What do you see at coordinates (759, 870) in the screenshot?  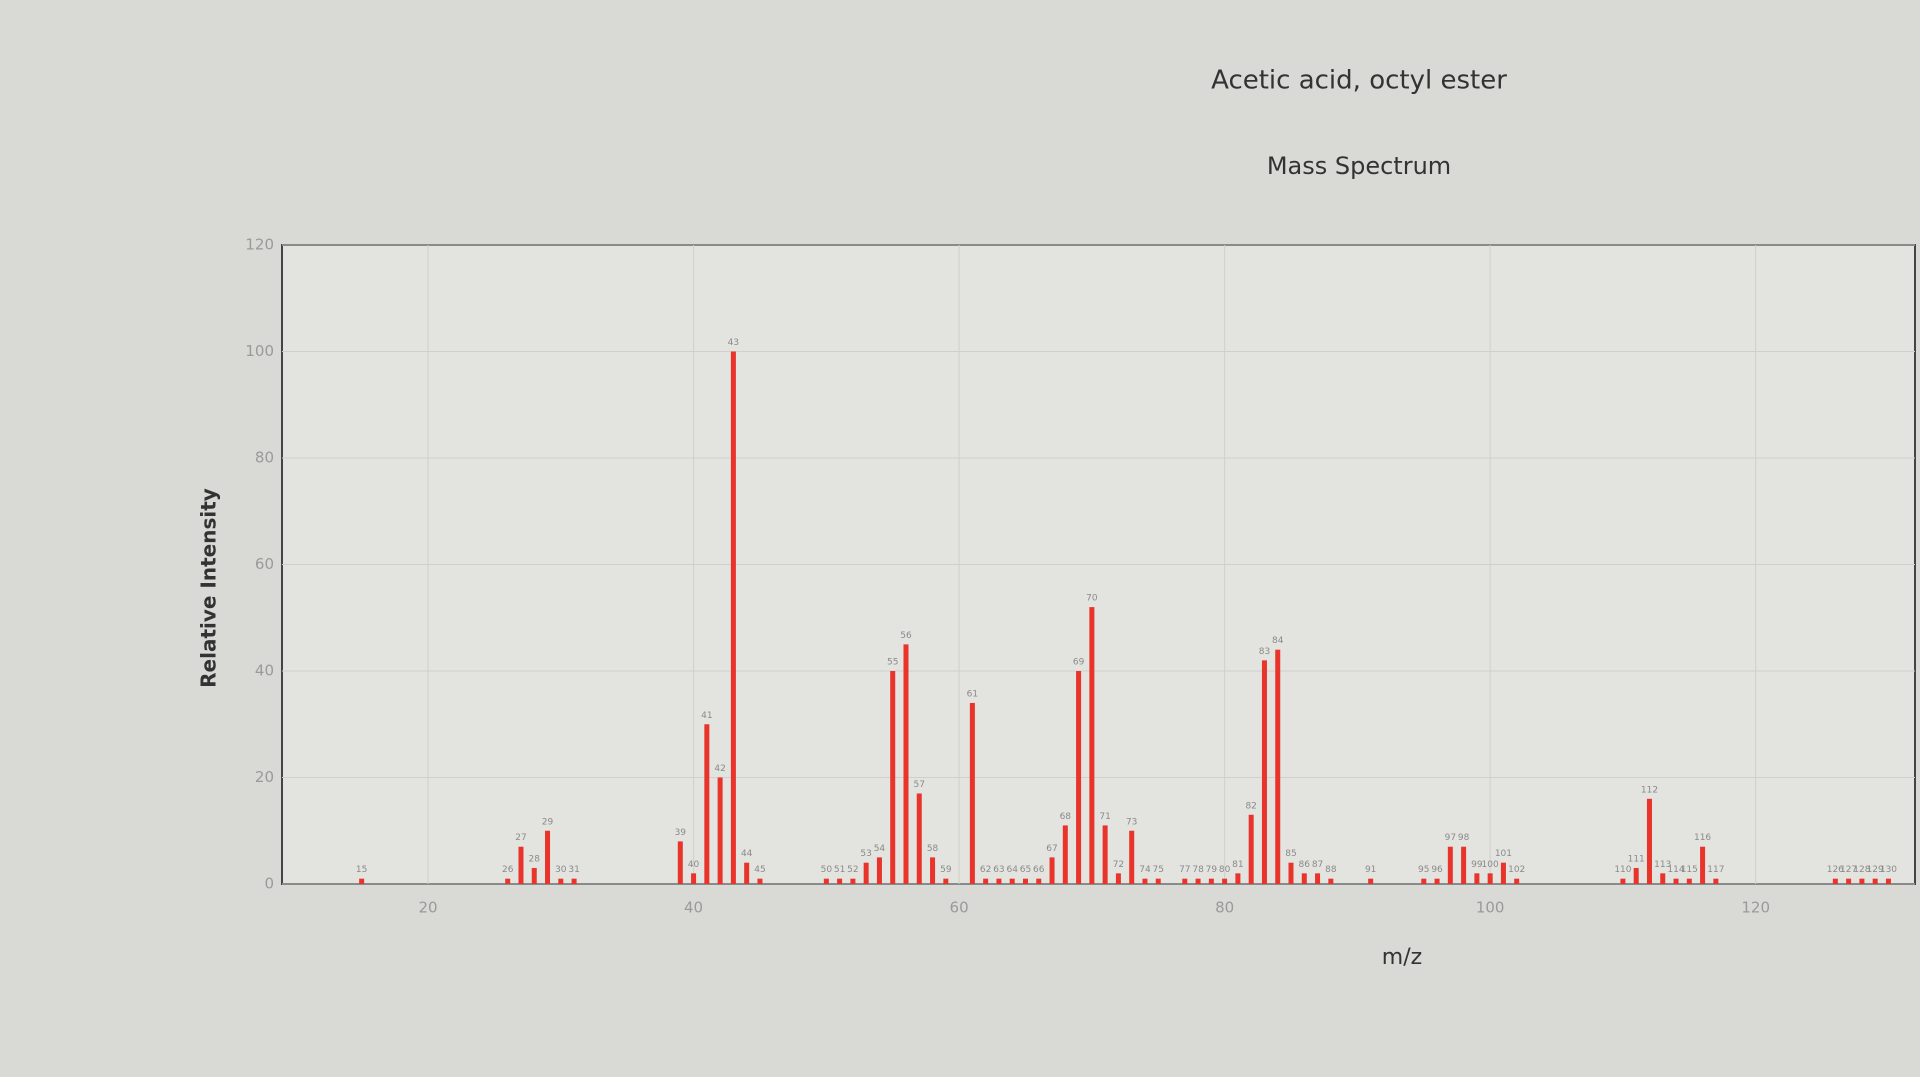 I see `bar-label: 45` at bounding box center [759, 870].